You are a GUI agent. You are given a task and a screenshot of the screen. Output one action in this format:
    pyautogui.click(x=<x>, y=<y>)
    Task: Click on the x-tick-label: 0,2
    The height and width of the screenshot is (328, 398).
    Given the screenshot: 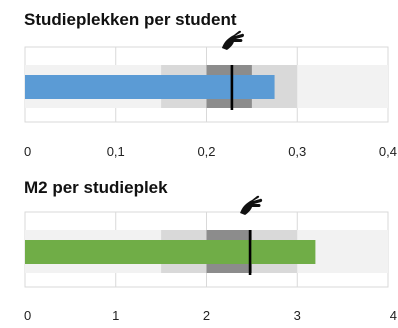 What is the action you would take?
    pyautogui.click(x=206, y=151)
    